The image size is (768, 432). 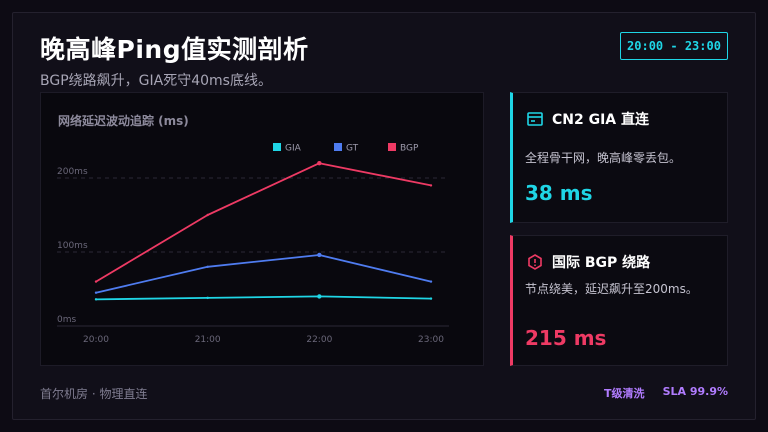 What do you see at coordinates (695, 391) in the screenshot?
I see `footer-tag-sla: SLA 99.9%` at bounding box center [695, 391].